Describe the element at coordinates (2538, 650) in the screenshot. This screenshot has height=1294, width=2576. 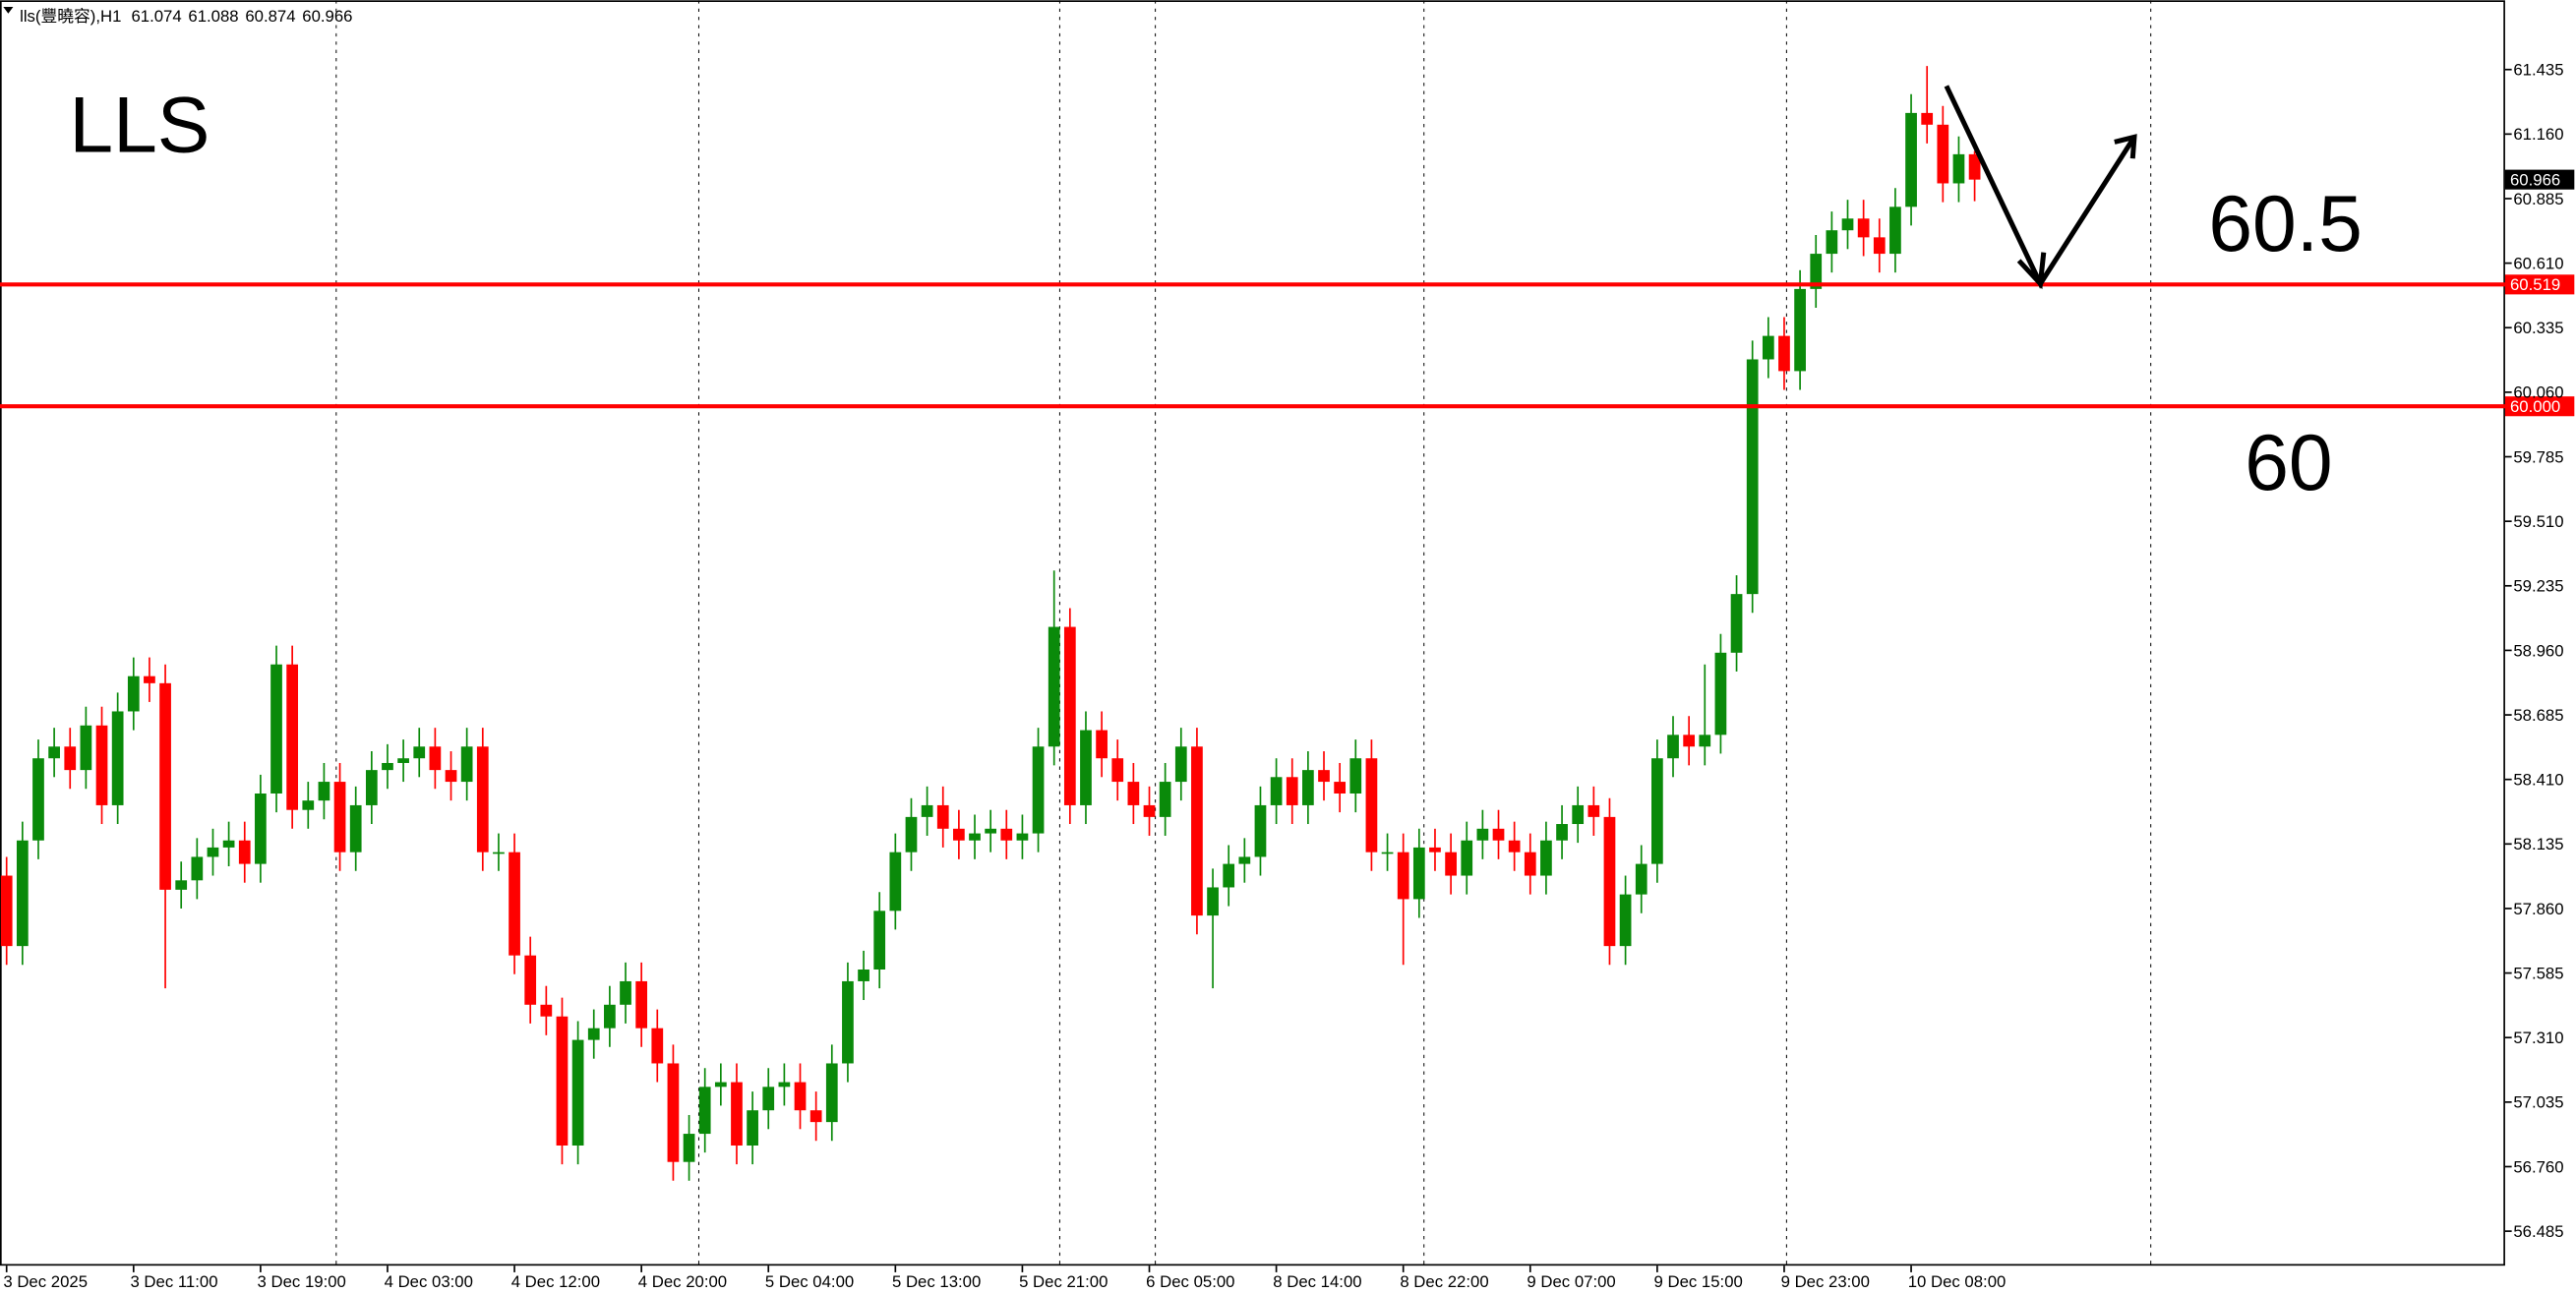
I see `y-tick-label: 58.960` at that location.